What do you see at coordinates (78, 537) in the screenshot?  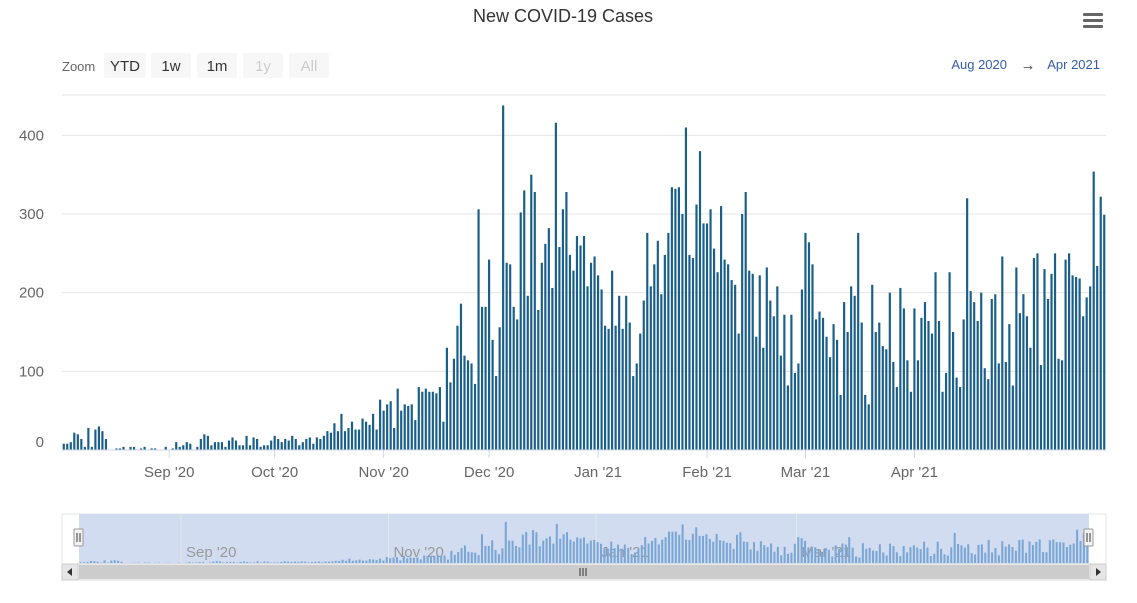 I see `navigator-handle-left` at bounding box center [78, 537].